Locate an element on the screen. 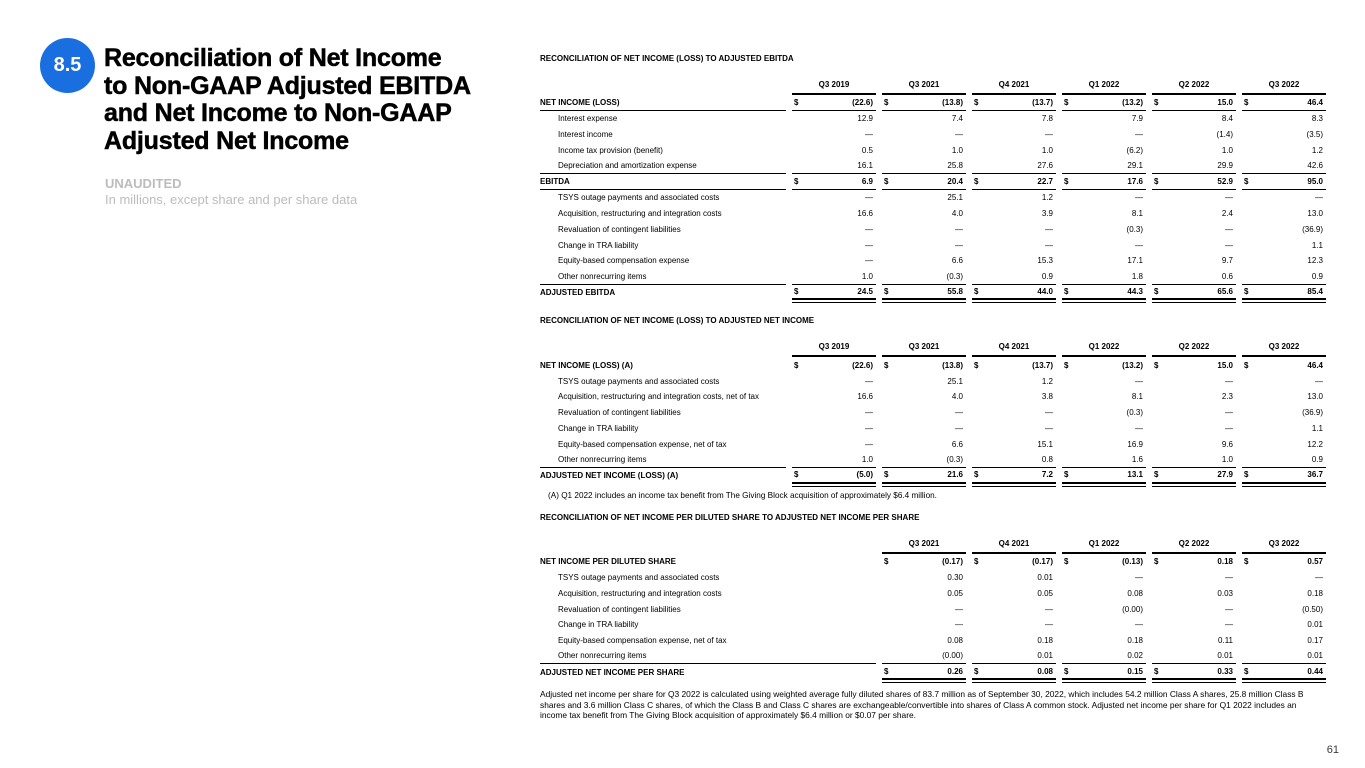 The width and height of the screenshot is (1365, 768). cell-value: 0.05 is located at coordinates (1045, 593).